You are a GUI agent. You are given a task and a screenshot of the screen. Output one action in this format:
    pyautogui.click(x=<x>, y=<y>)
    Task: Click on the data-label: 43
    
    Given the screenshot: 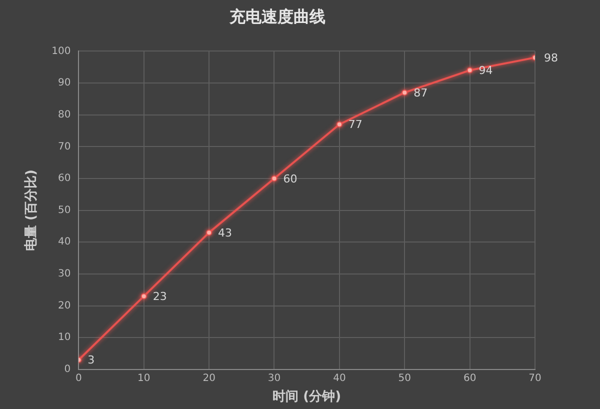 What is the action you would take?
    pyautogui.click(x=225, y=233)
    